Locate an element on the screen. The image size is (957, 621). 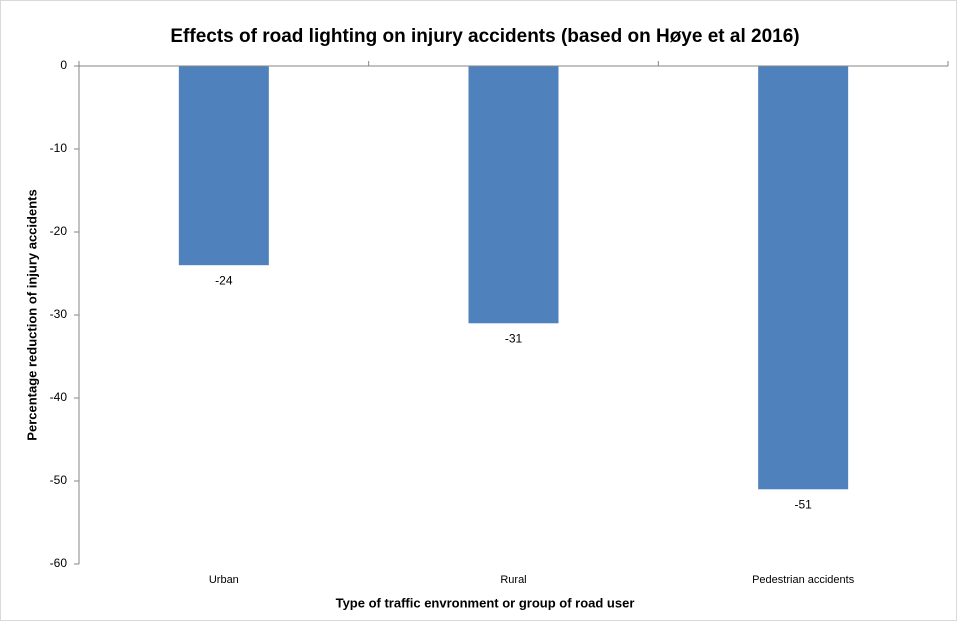
y-tick-label: -50 is located at coordinates (59, 480).